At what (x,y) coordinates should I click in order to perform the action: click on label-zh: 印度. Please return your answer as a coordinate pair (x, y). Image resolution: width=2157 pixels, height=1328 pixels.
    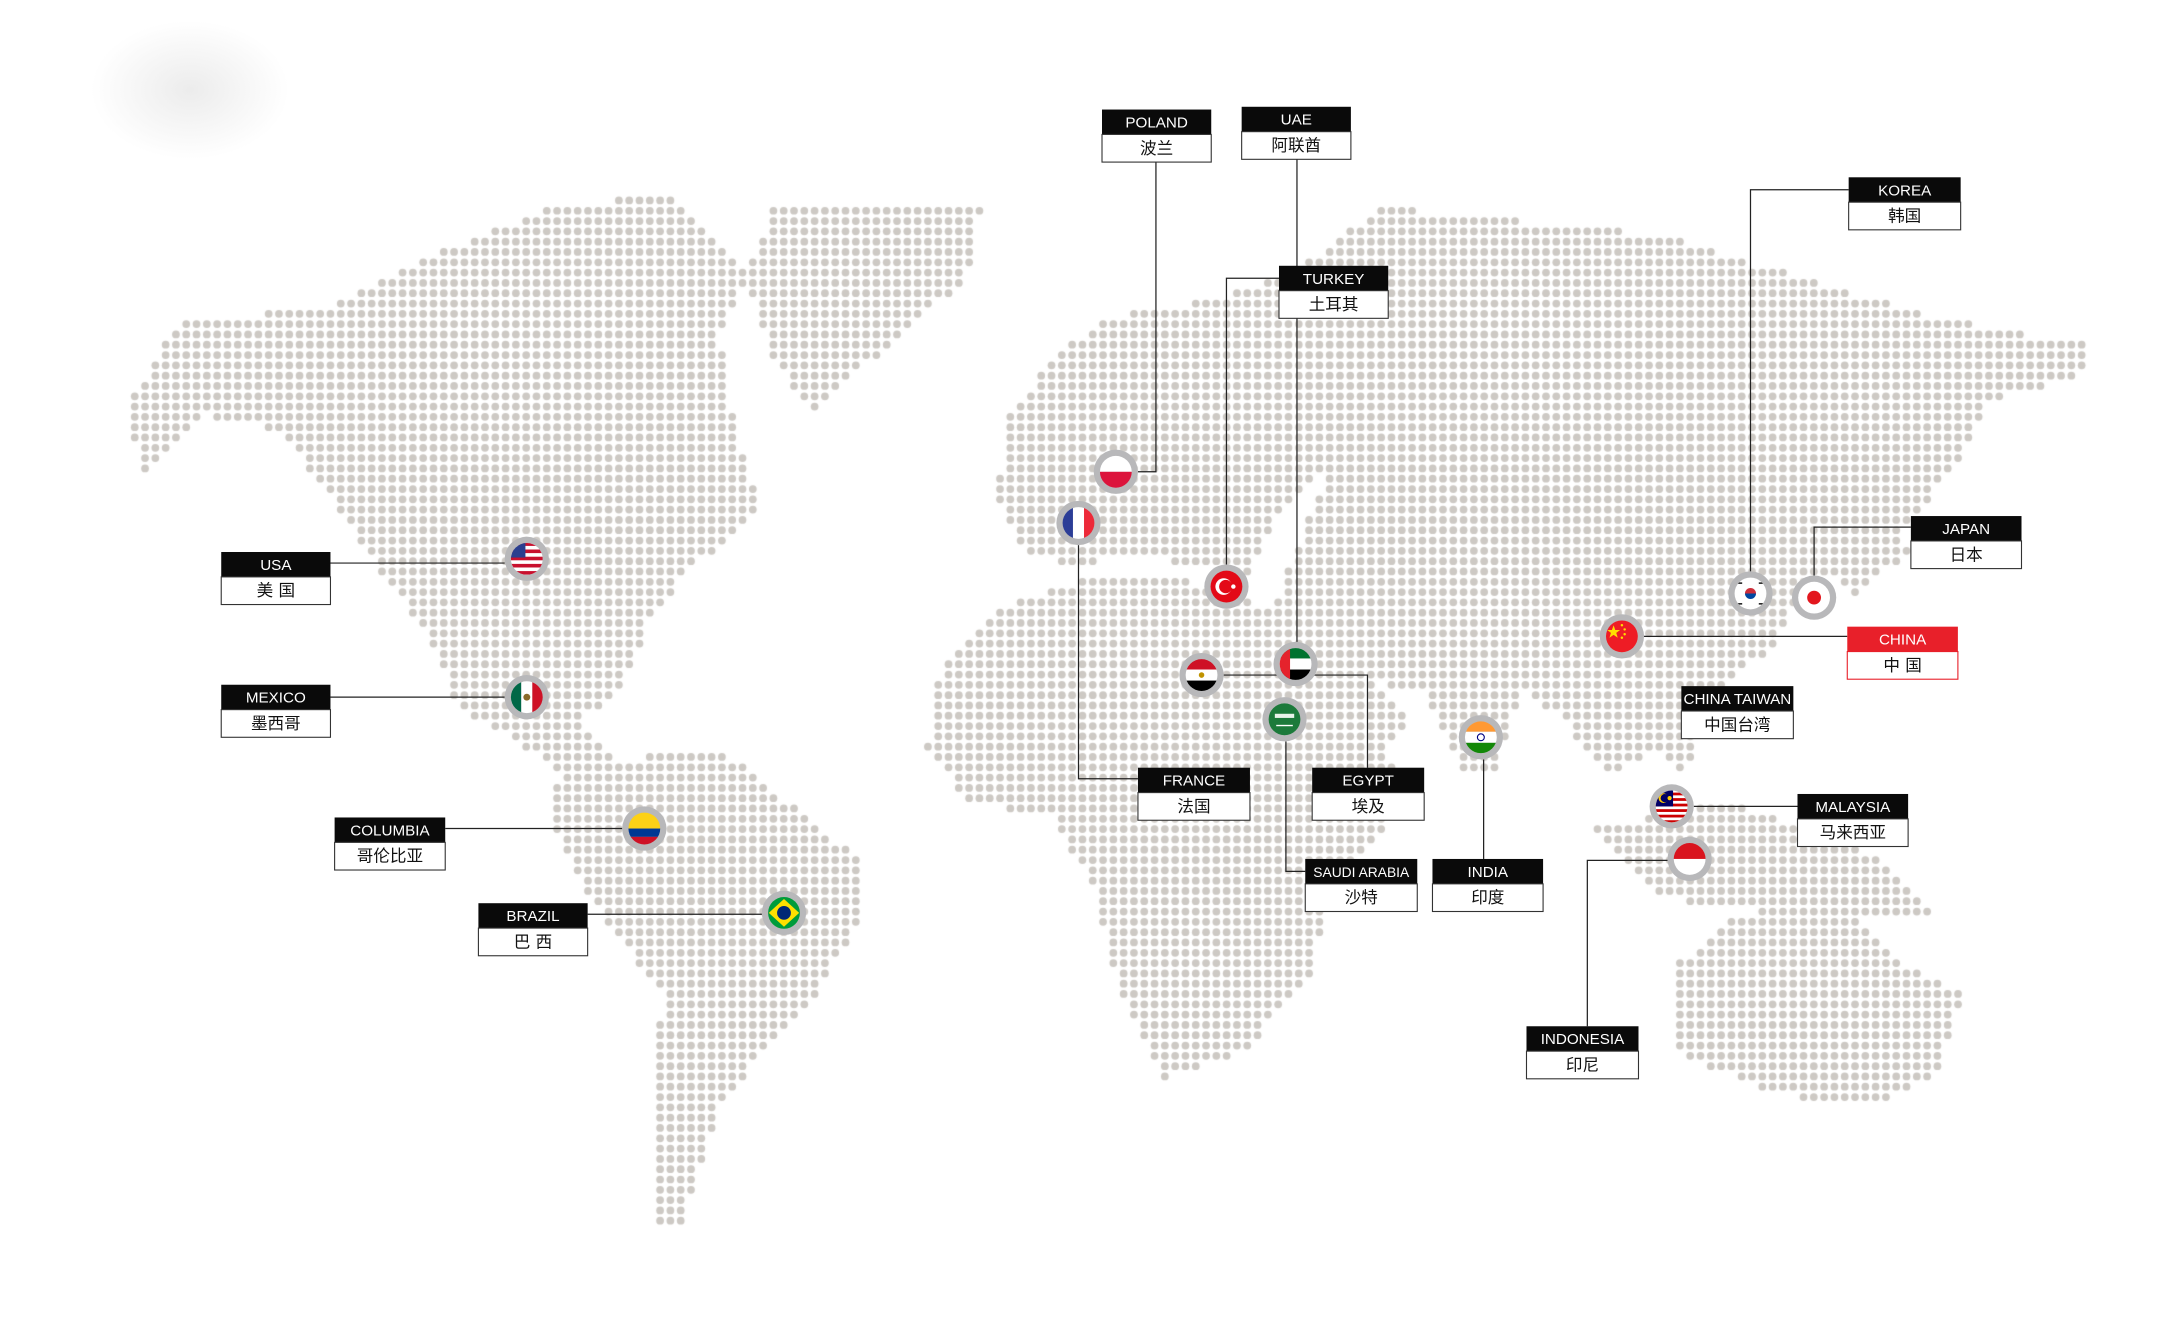
    Looking at the image, I should click on (1487, 897).